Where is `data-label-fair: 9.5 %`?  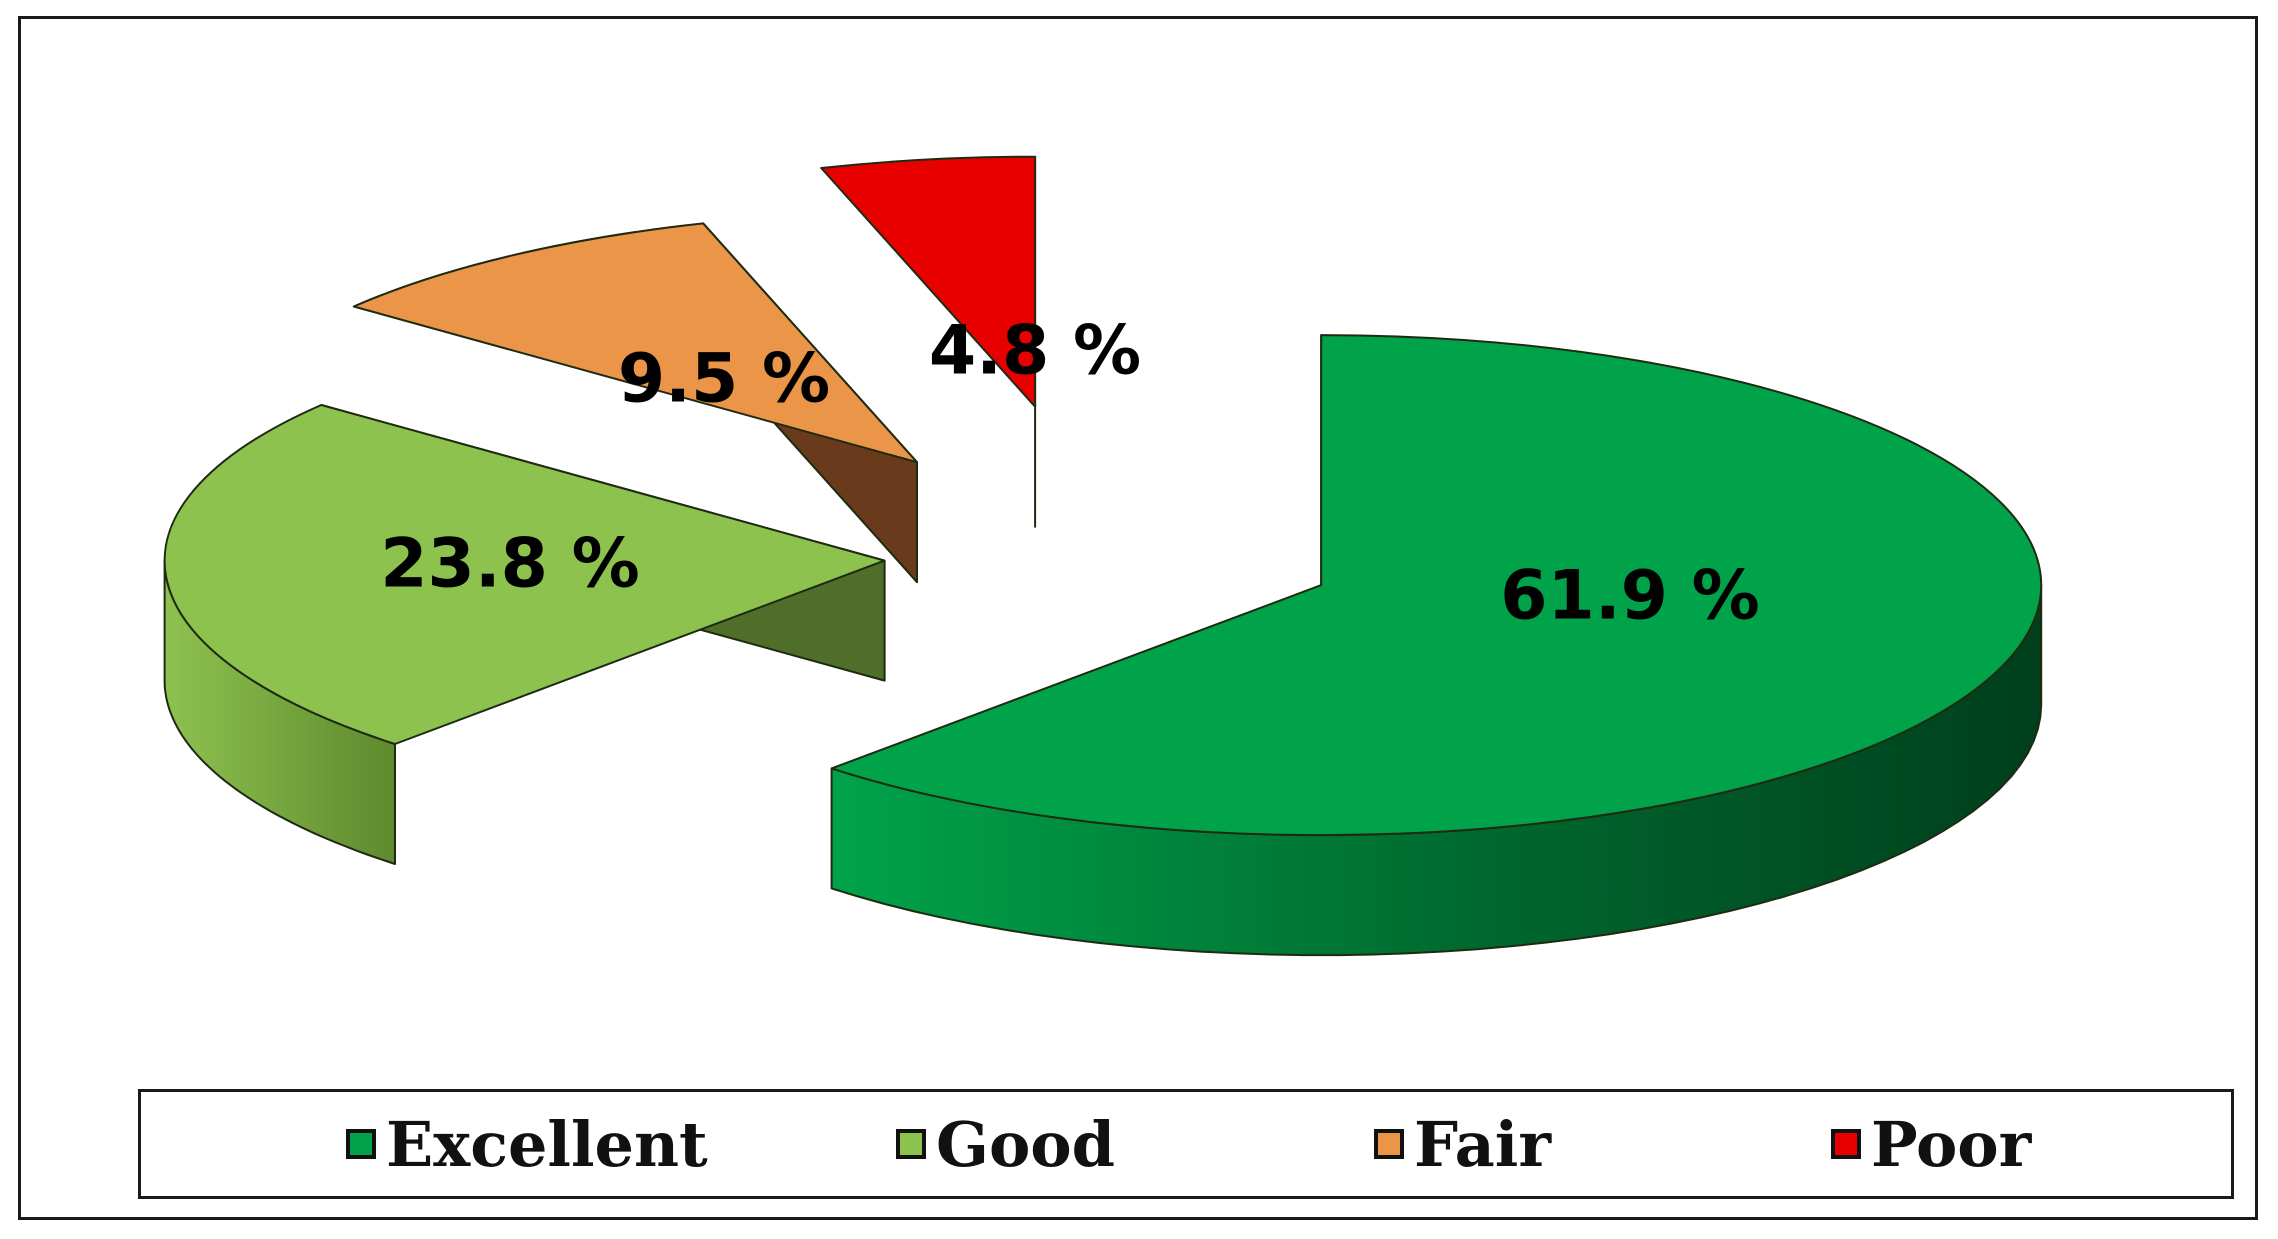
data-label-fair: 9.5 % is located at coordinates (724, 379).